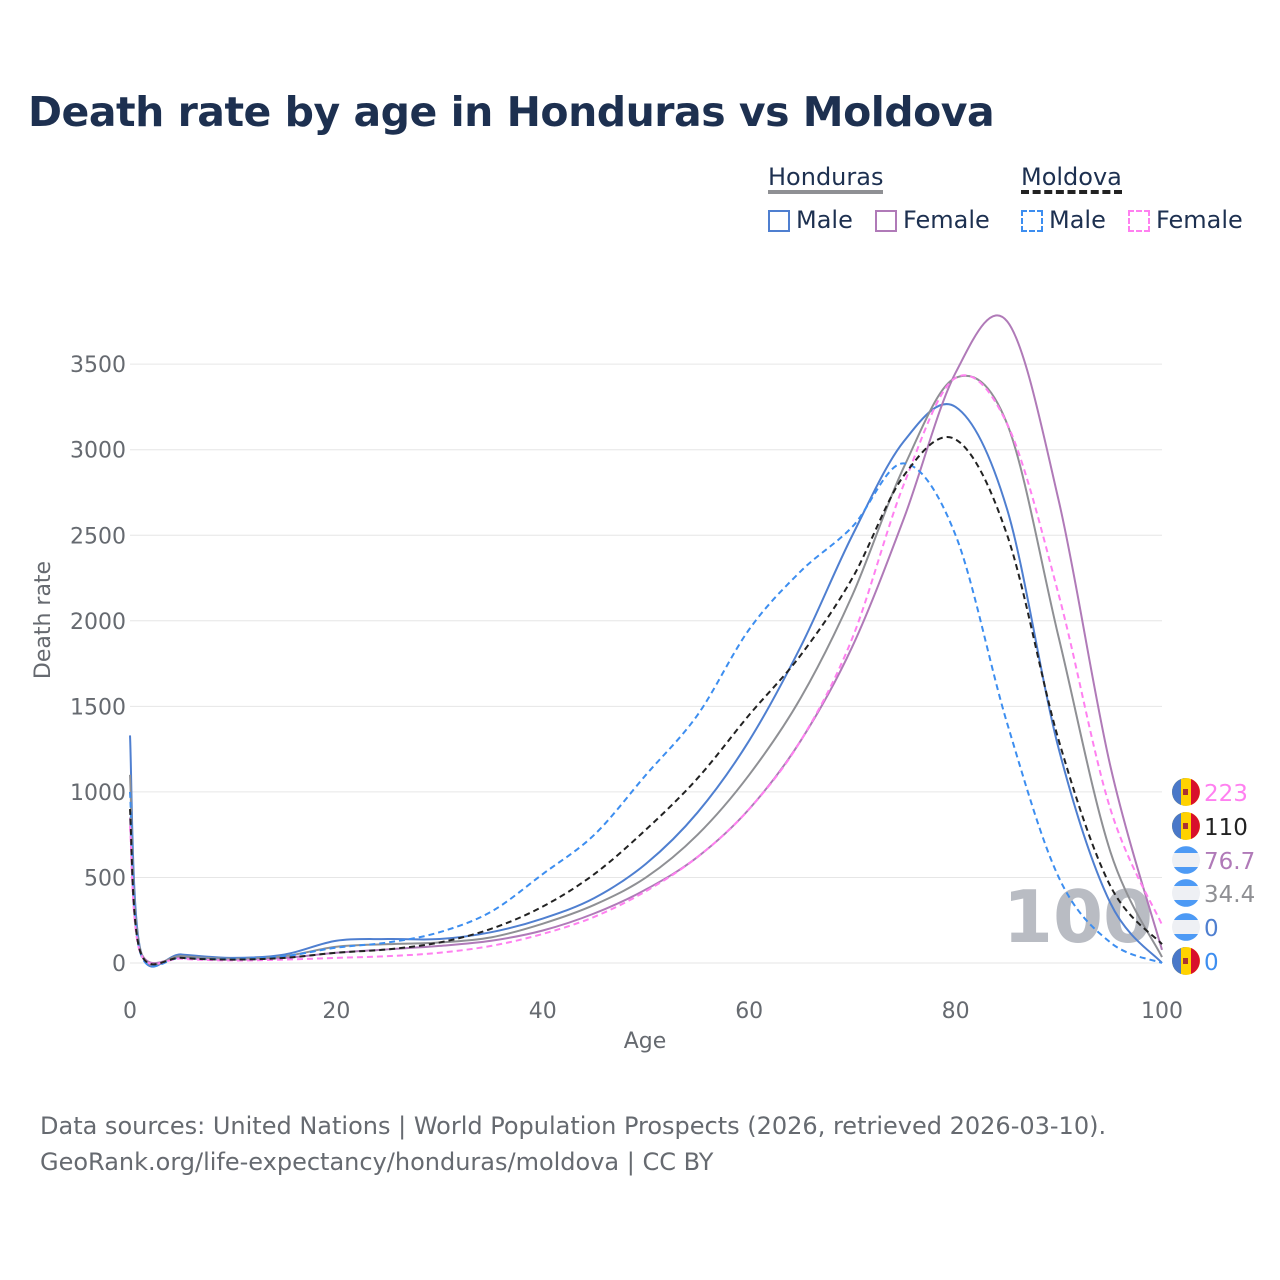 The image size is (1280, 1280). I want to click on x-tick-label: 60, so click(749, 1011).